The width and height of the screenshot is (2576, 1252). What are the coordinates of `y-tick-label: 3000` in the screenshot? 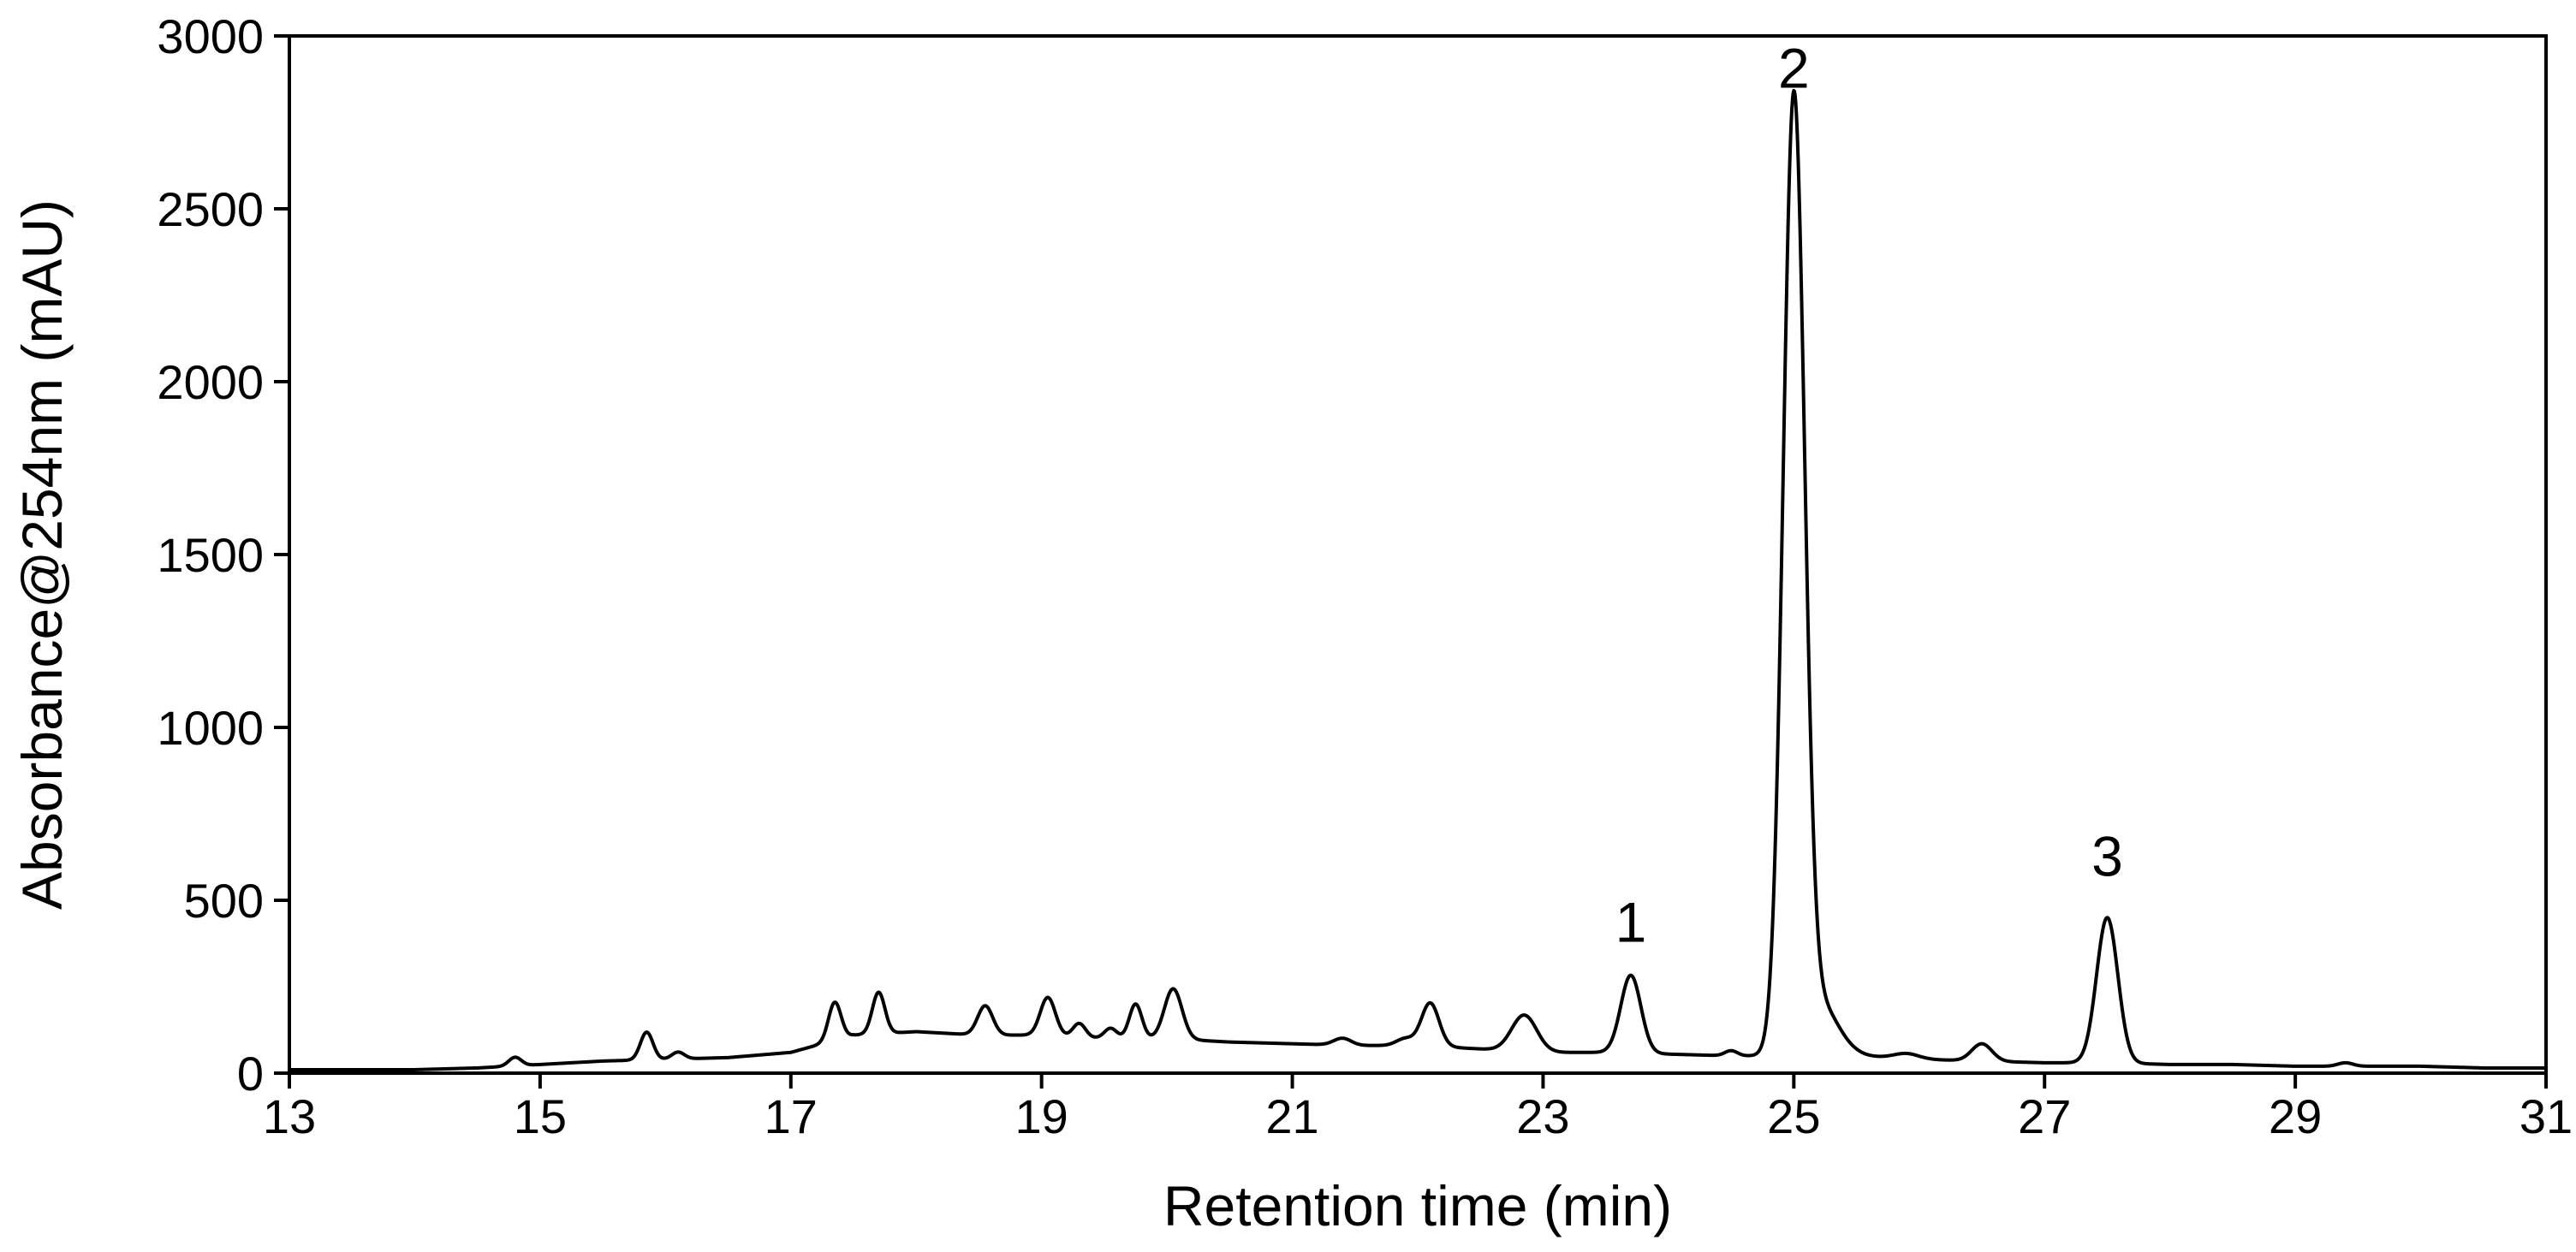 It's located at (210, 36).